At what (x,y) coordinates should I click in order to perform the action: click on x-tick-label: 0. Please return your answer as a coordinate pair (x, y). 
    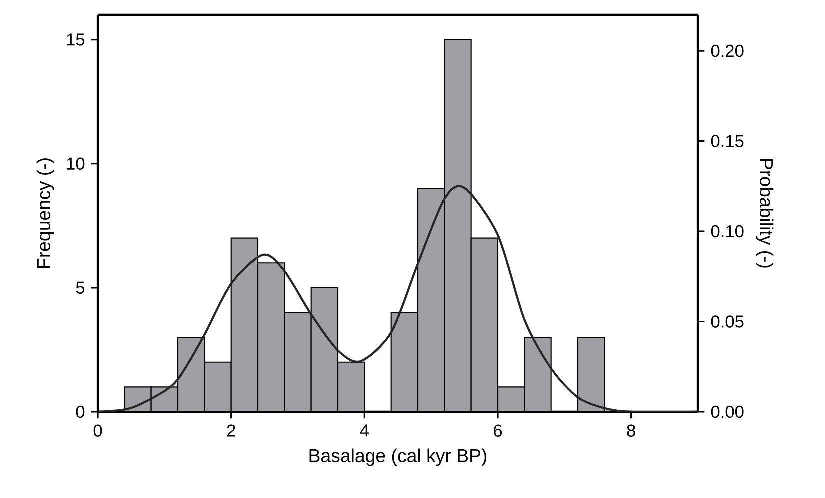
    Looking at the image, I should click on (98, 430).